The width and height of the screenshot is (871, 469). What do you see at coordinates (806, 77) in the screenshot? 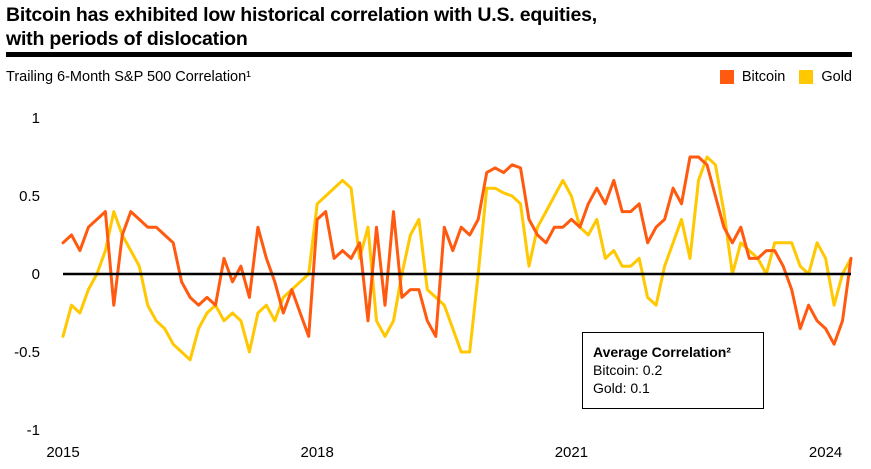
I see `legend-swatch-gold` at bounding box center [806, 77].